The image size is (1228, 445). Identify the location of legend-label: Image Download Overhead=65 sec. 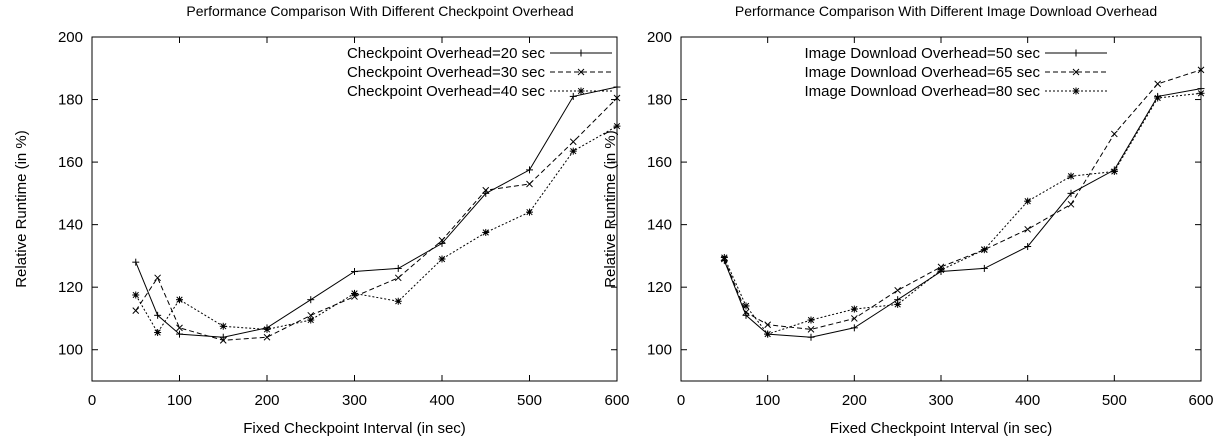
(922, 72).